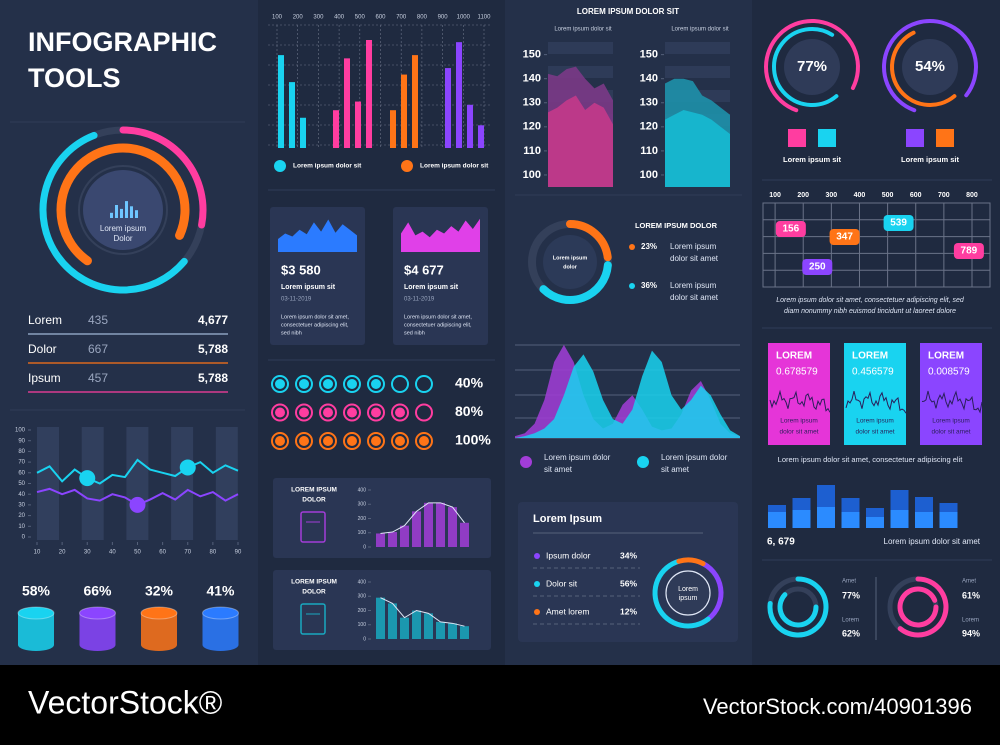  Describe the element at coordinates (112, 553) in the screenshot. I see `x-tick-label: 40` at that location.